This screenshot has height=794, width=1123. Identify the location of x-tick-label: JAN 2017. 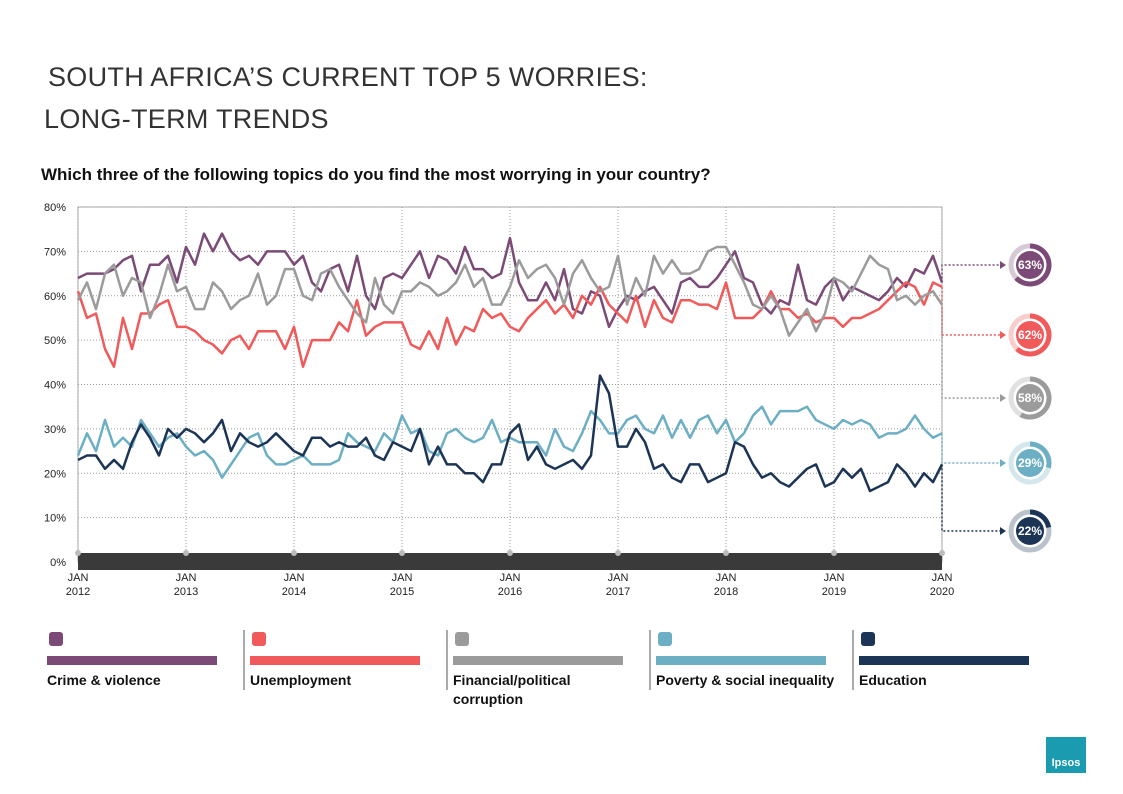
(618, 585).